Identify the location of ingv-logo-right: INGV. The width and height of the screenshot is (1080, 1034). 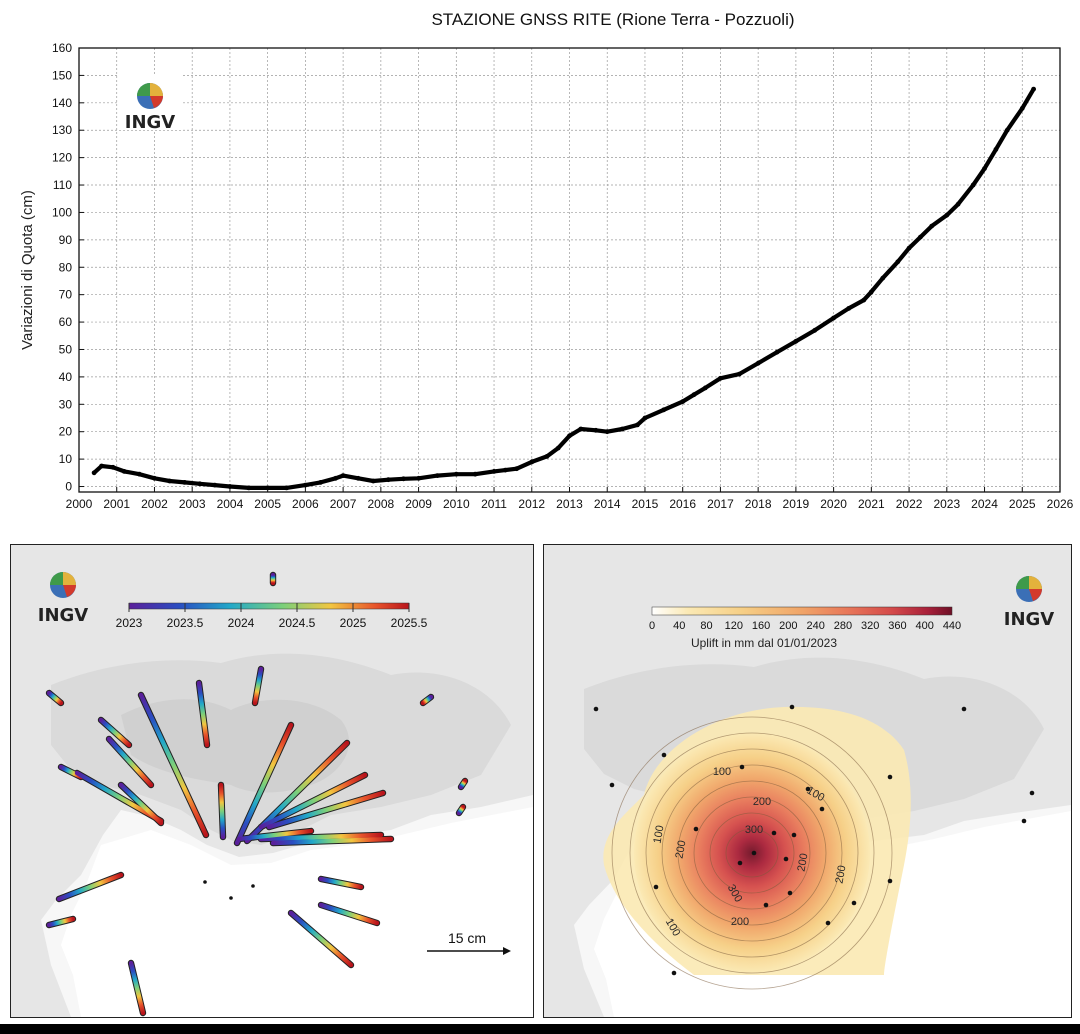
(1029, 603).